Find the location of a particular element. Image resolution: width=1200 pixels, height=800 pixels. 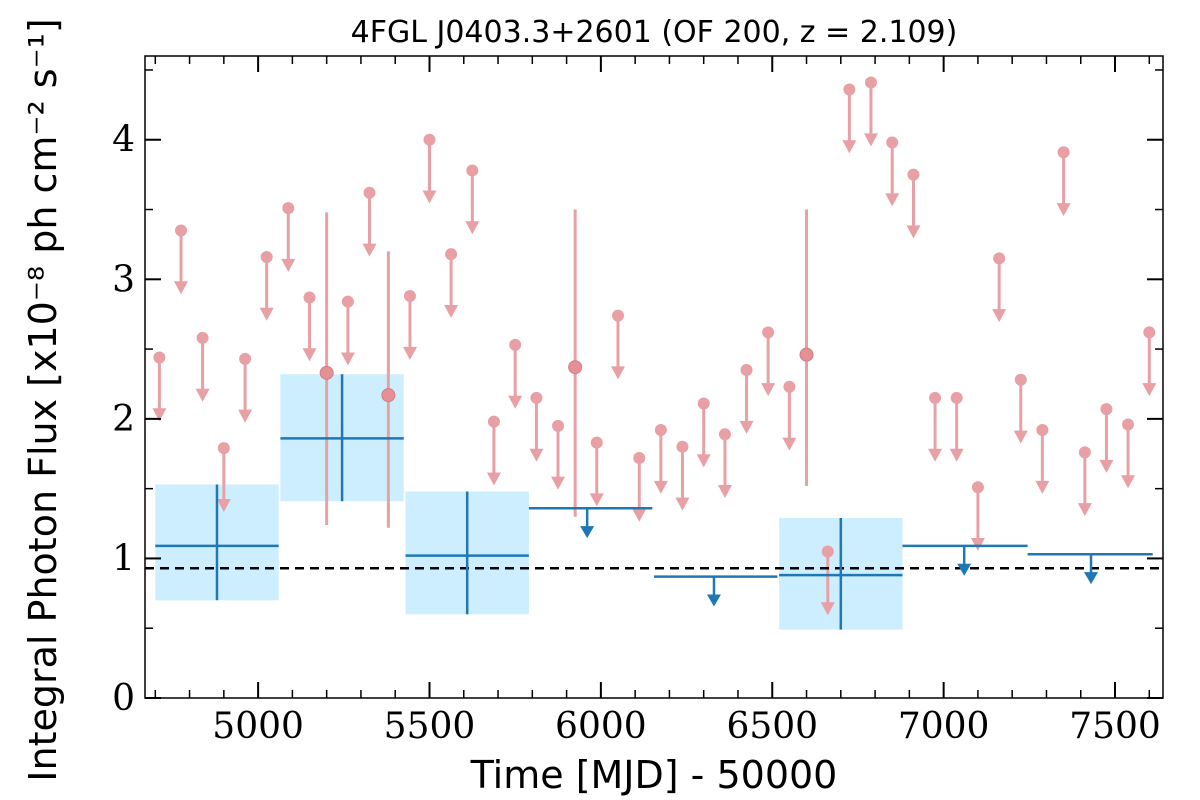

x-tick-label: 6500 is located at coordinates (772, 726).